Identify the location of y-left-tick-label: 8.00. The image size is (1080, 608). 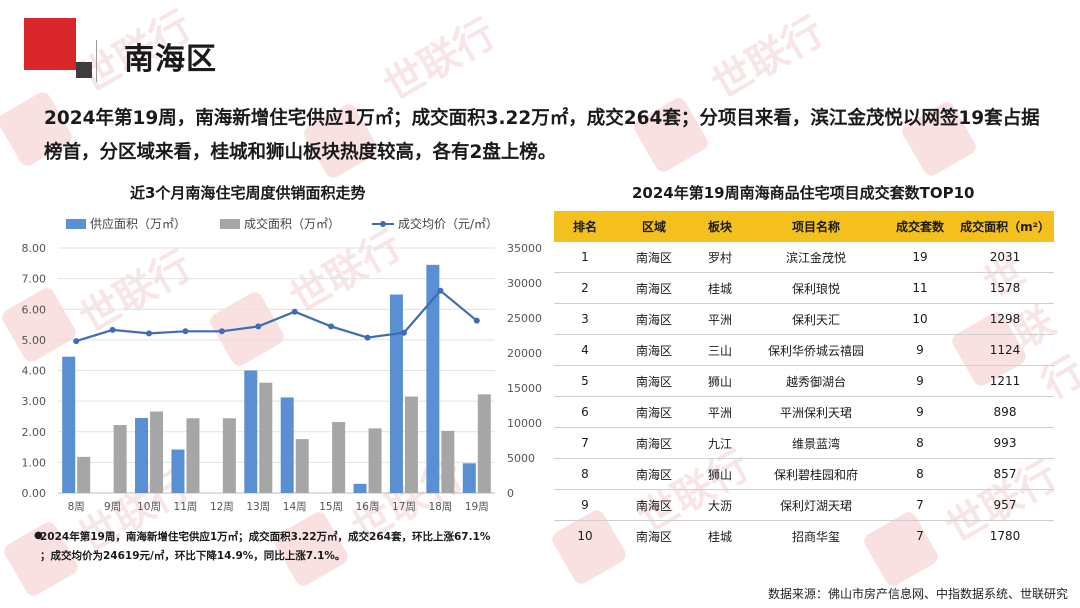
(34, 248).